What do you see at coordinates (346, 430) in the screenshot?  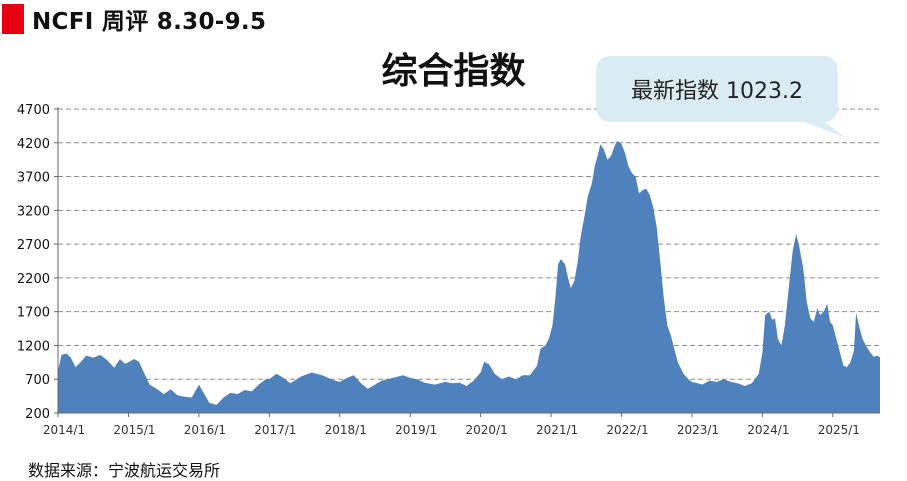 I see `x-tick-label: 2018/1` at bounding box center [346, 430].